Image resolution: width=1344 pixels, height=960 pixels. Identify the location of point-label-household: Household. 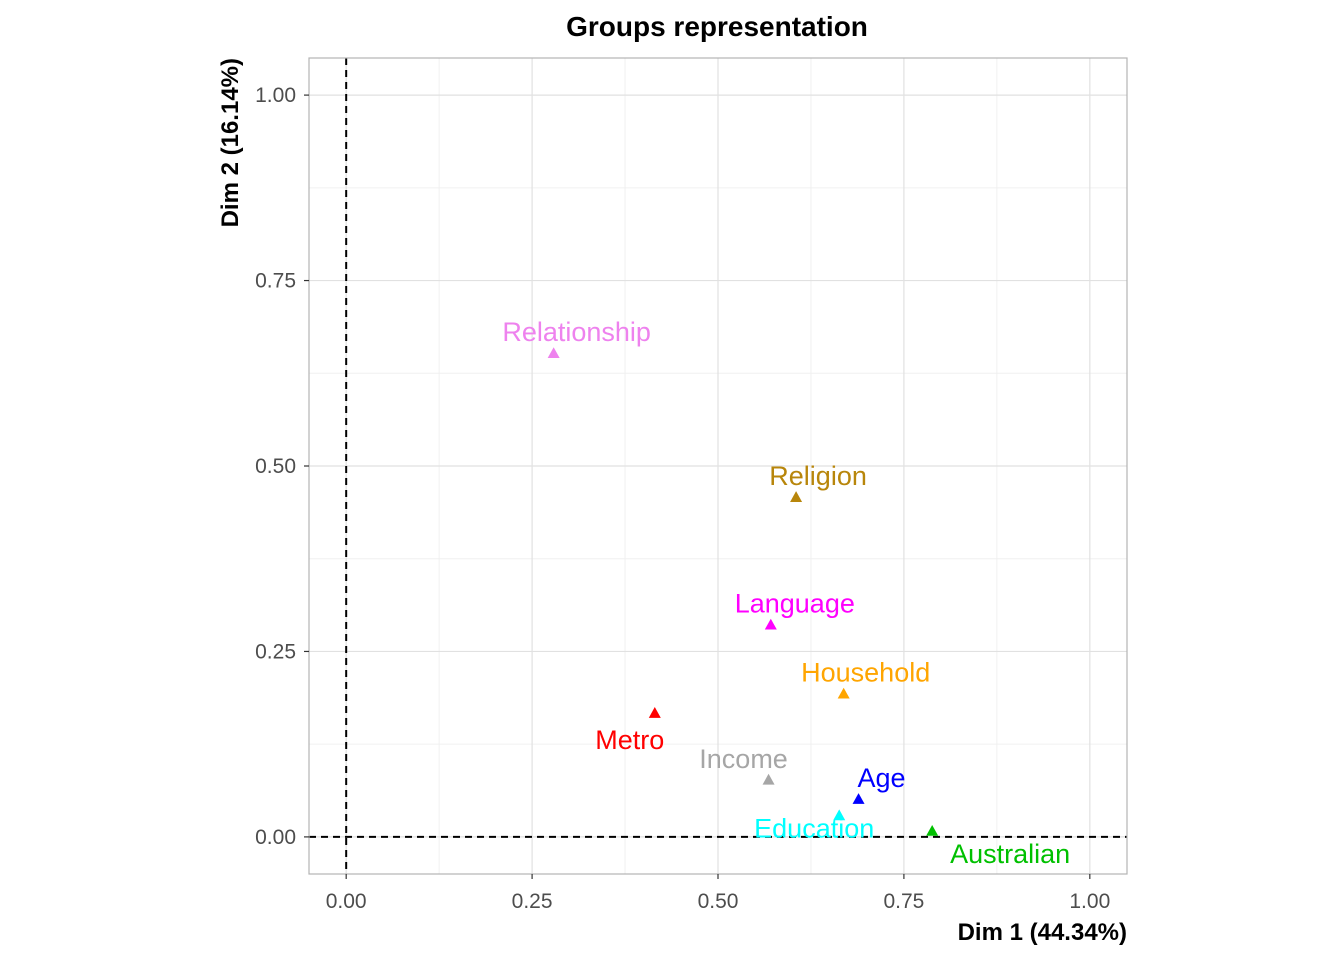
(865, 673).